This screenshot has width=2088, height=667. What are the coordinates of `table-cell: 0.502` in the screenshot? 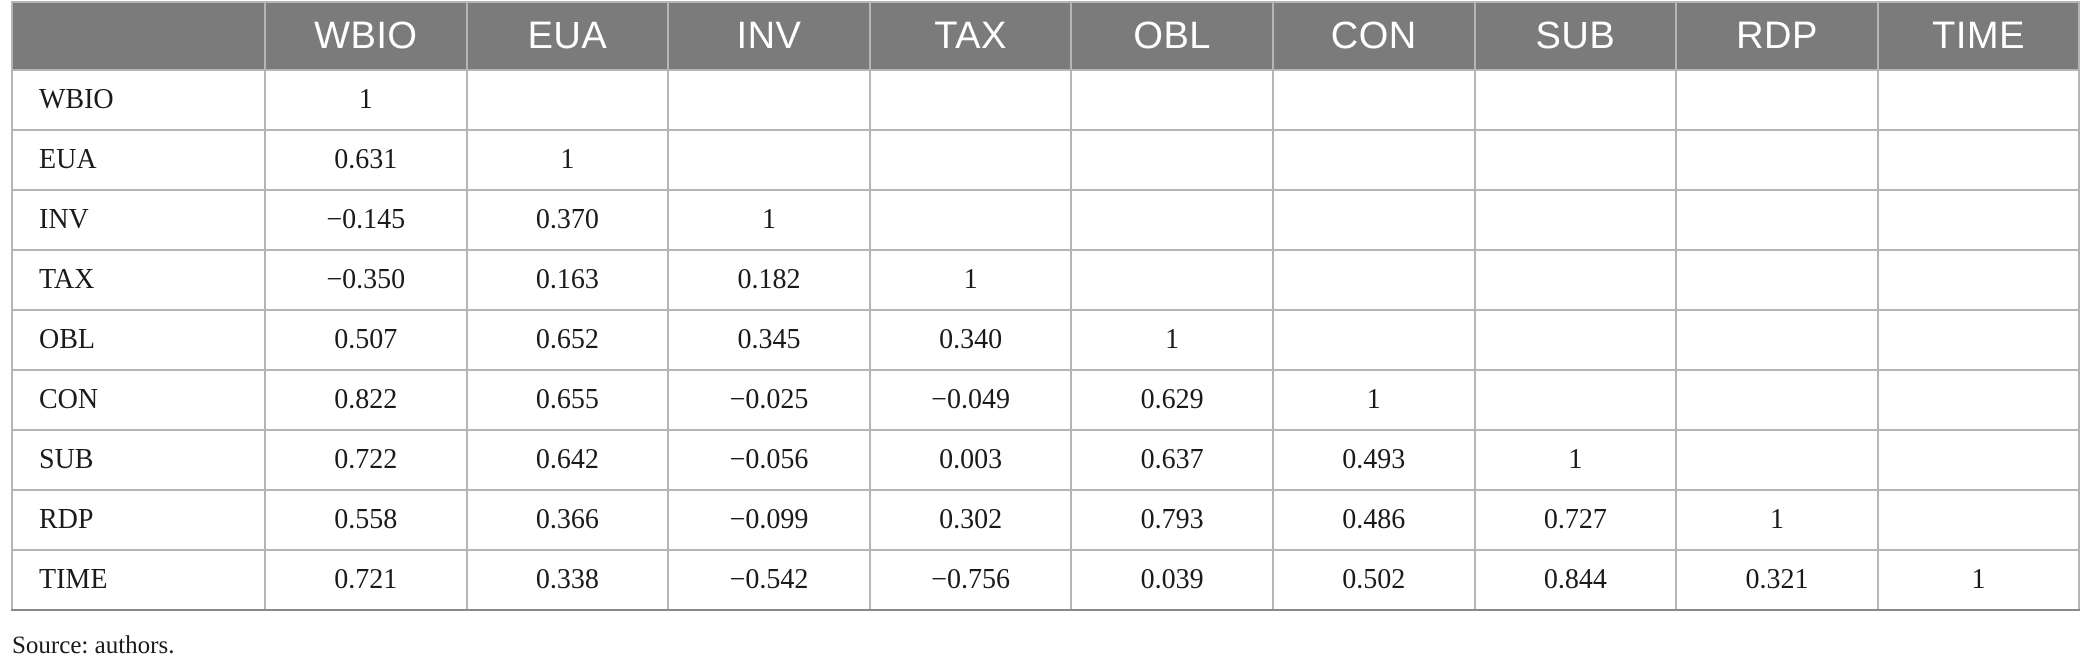 It's located at (1373, 580).